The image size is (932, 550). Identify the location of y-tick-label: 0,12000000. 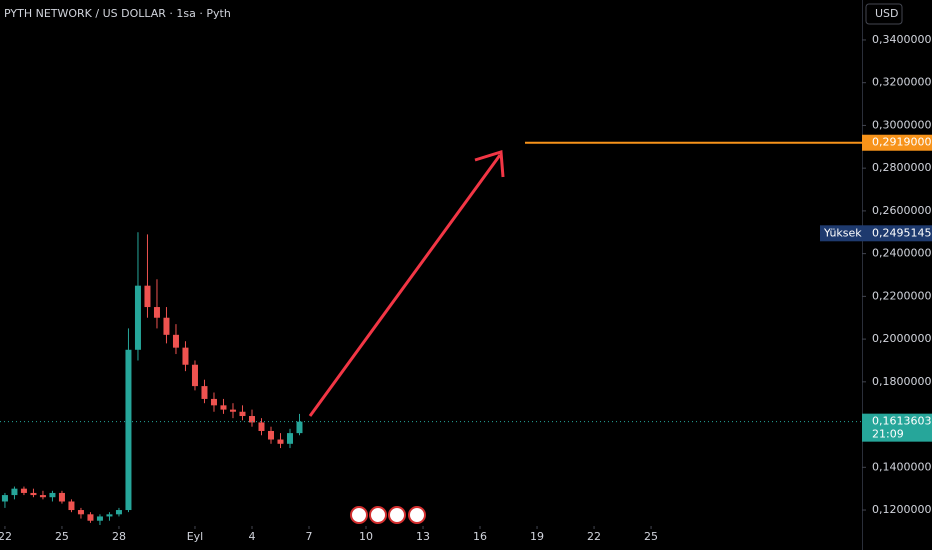
(902, 509).